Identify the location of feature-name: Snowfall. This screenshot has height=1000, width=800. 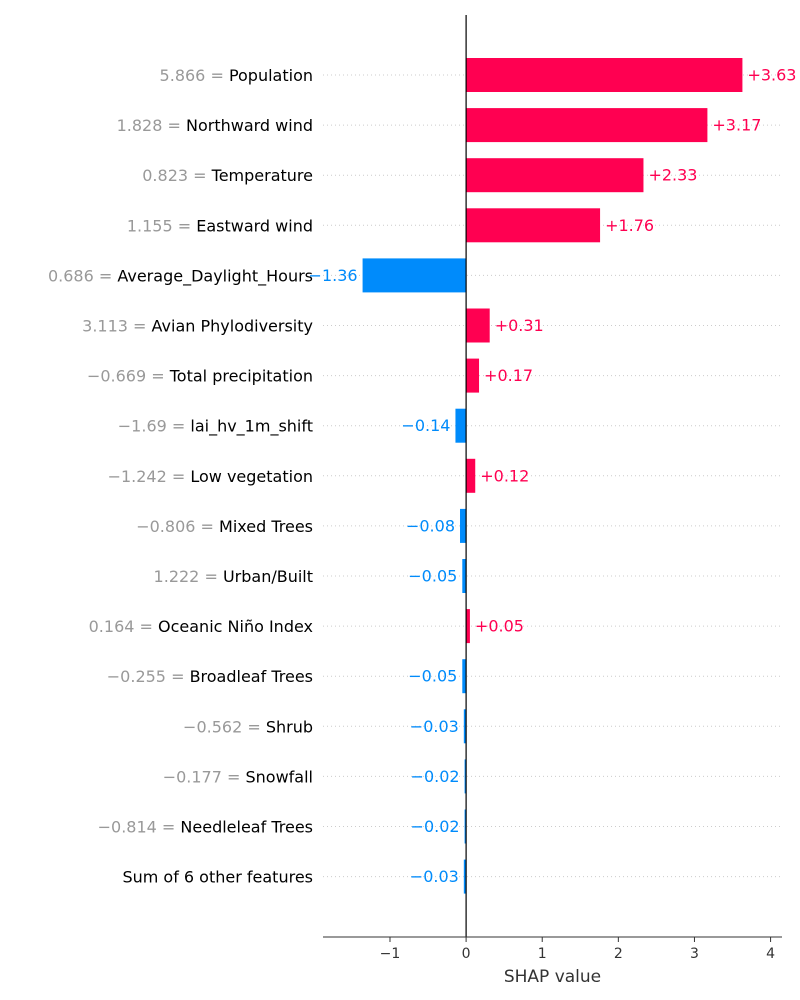
(280, 776).